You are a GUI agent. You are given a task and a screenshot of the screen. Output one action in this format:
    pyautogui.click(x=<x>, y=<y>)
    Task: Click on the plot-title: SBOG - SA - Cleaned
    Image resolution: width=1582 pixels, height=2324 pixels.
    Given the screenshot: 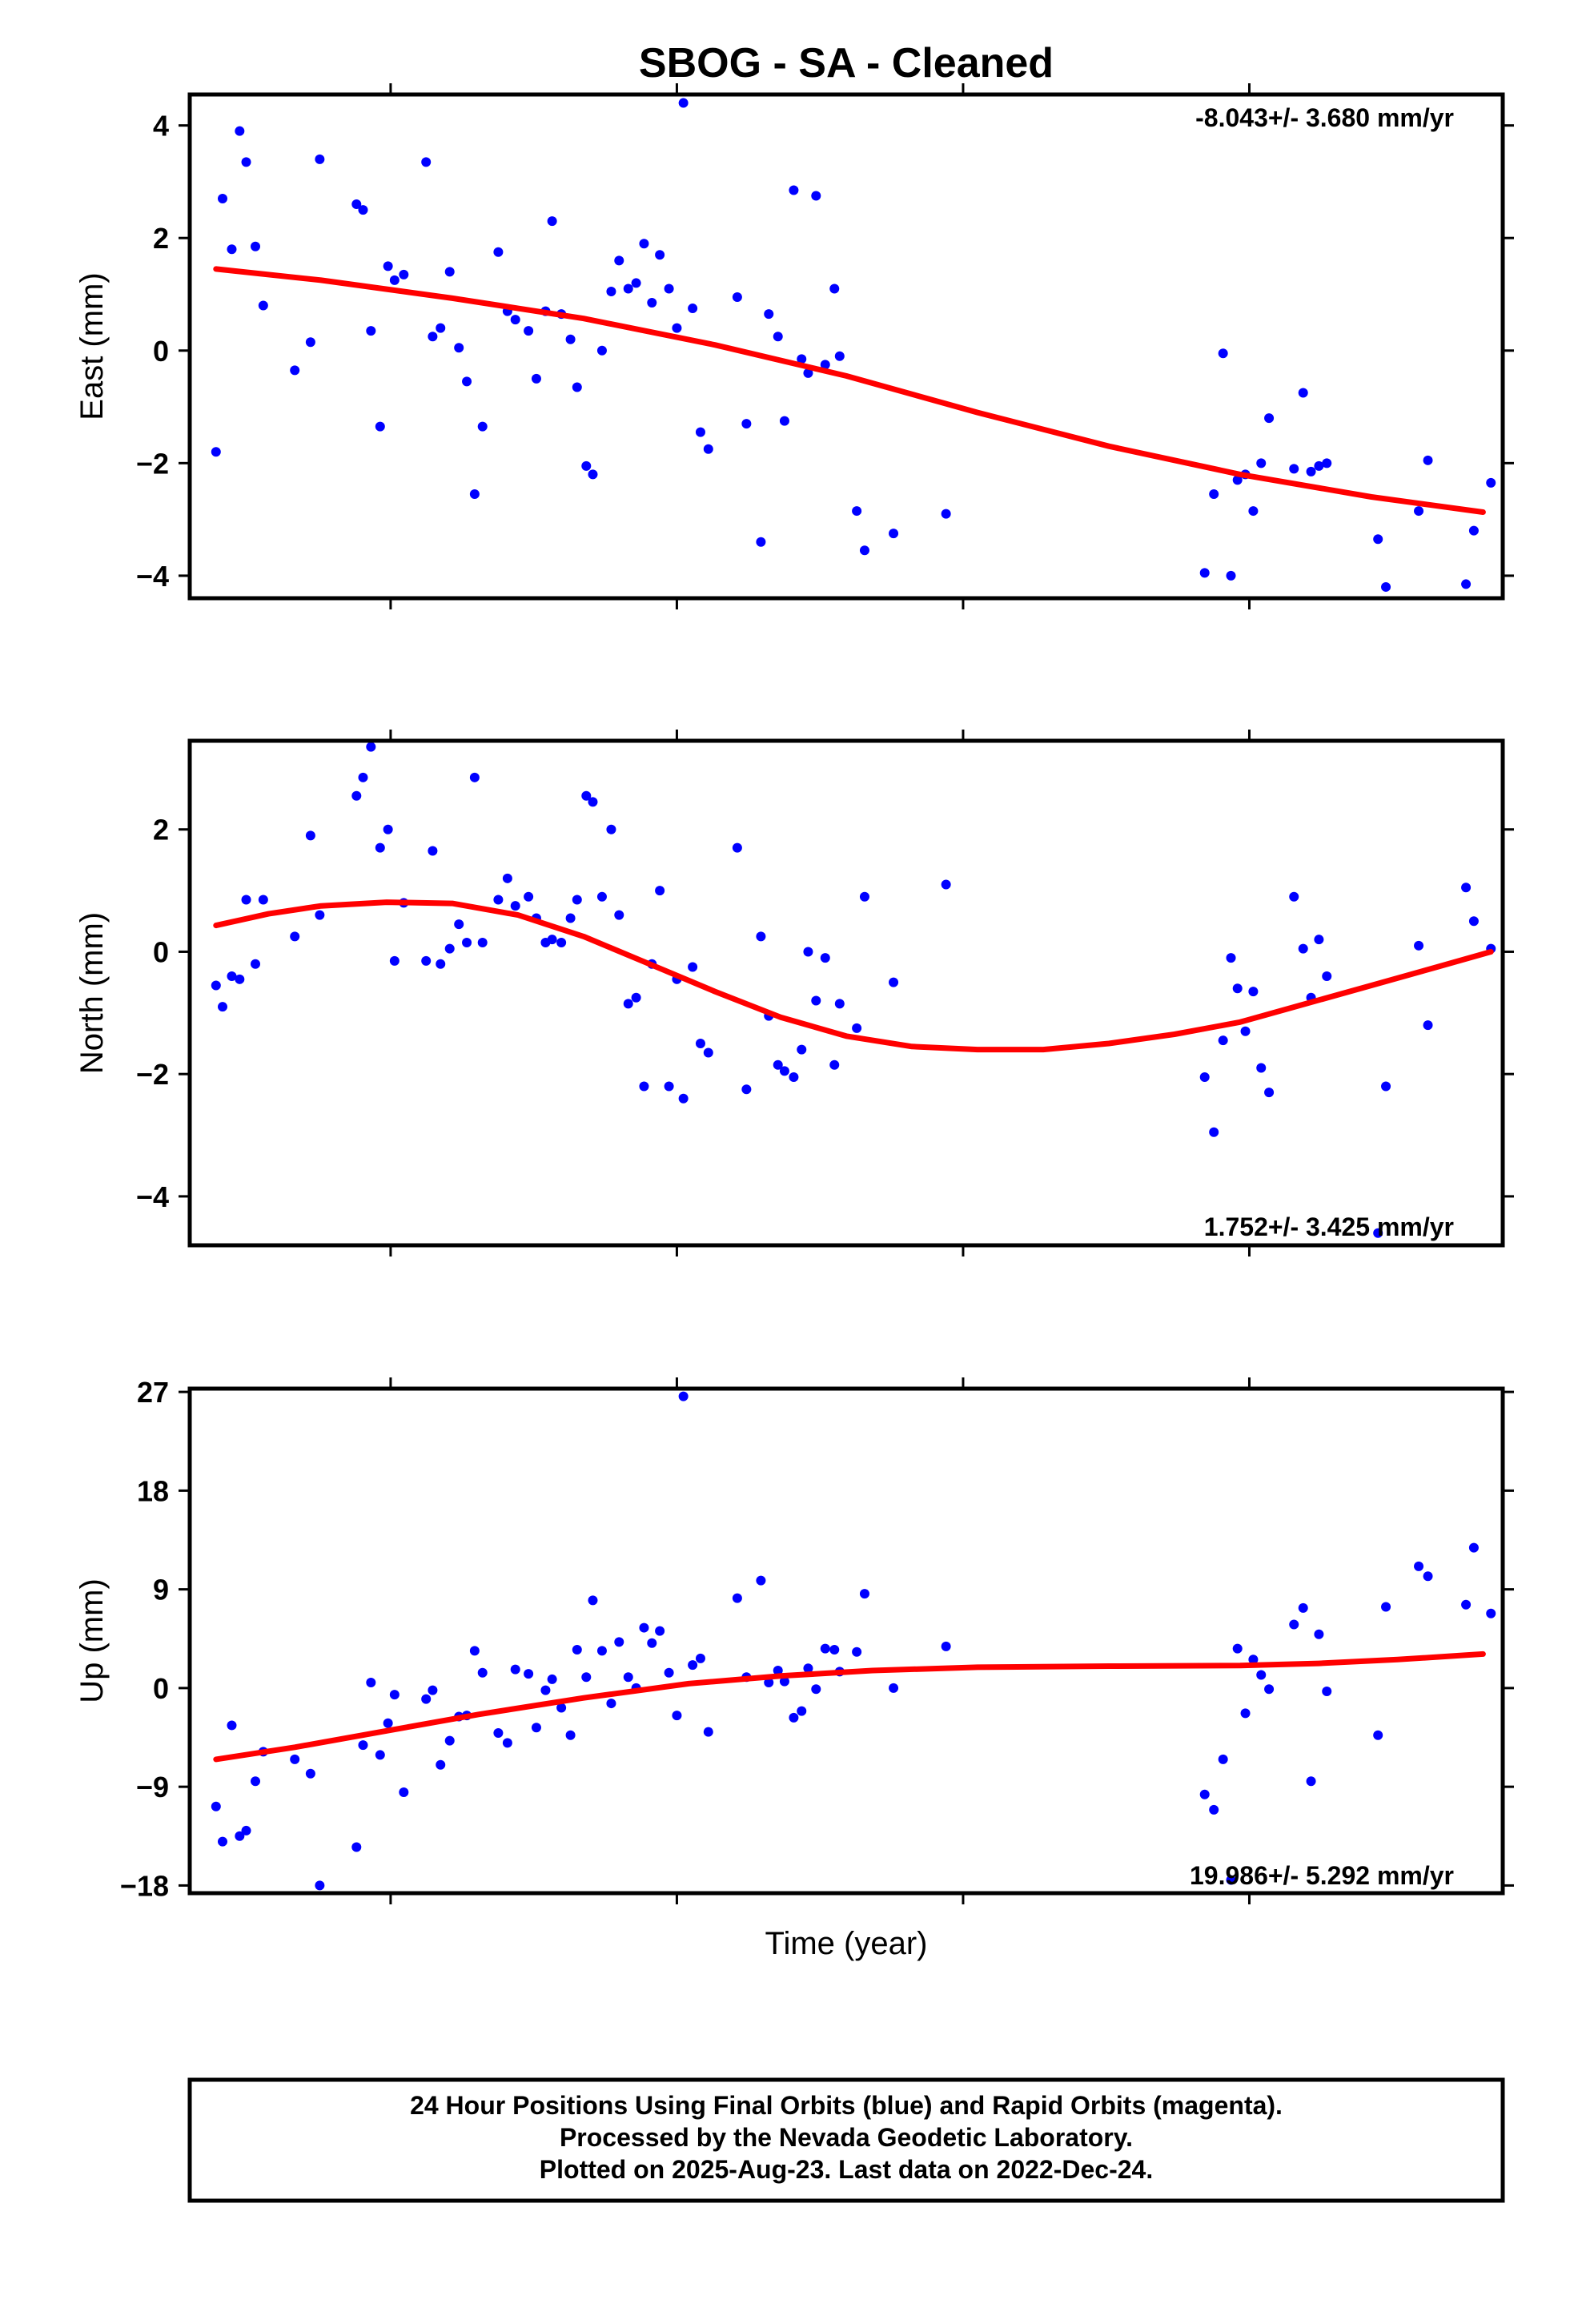 What is the action you would take?
    pyautogui.click(x=847, y=63)
    